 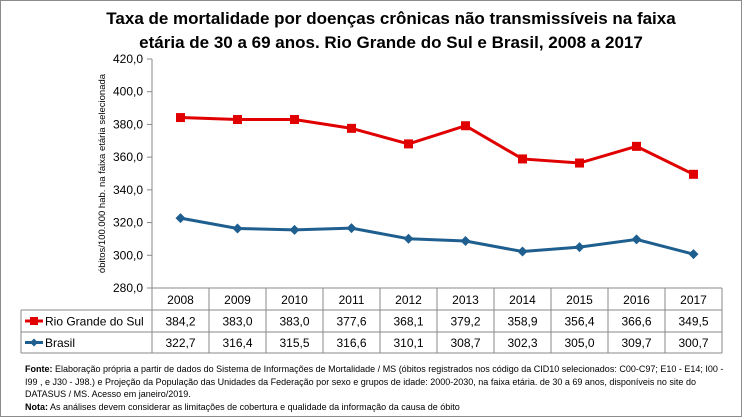 I want to click on x-category-label: 2011, so click(x=352, y=300).